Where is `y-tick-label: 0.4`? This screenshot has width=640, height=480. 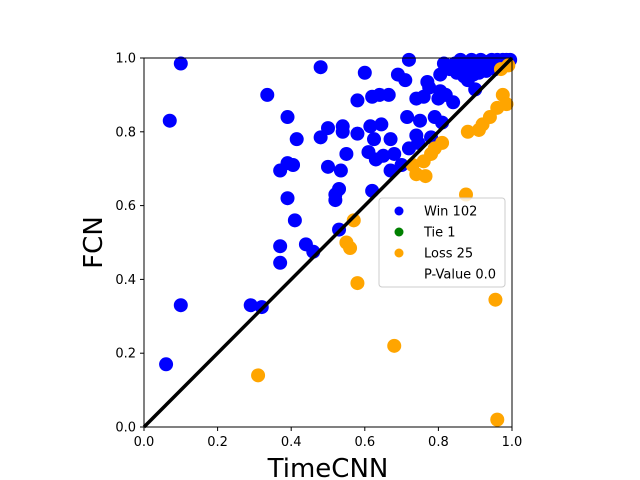 y-tick-label: 0.4 is located at coordinates (125, 280).